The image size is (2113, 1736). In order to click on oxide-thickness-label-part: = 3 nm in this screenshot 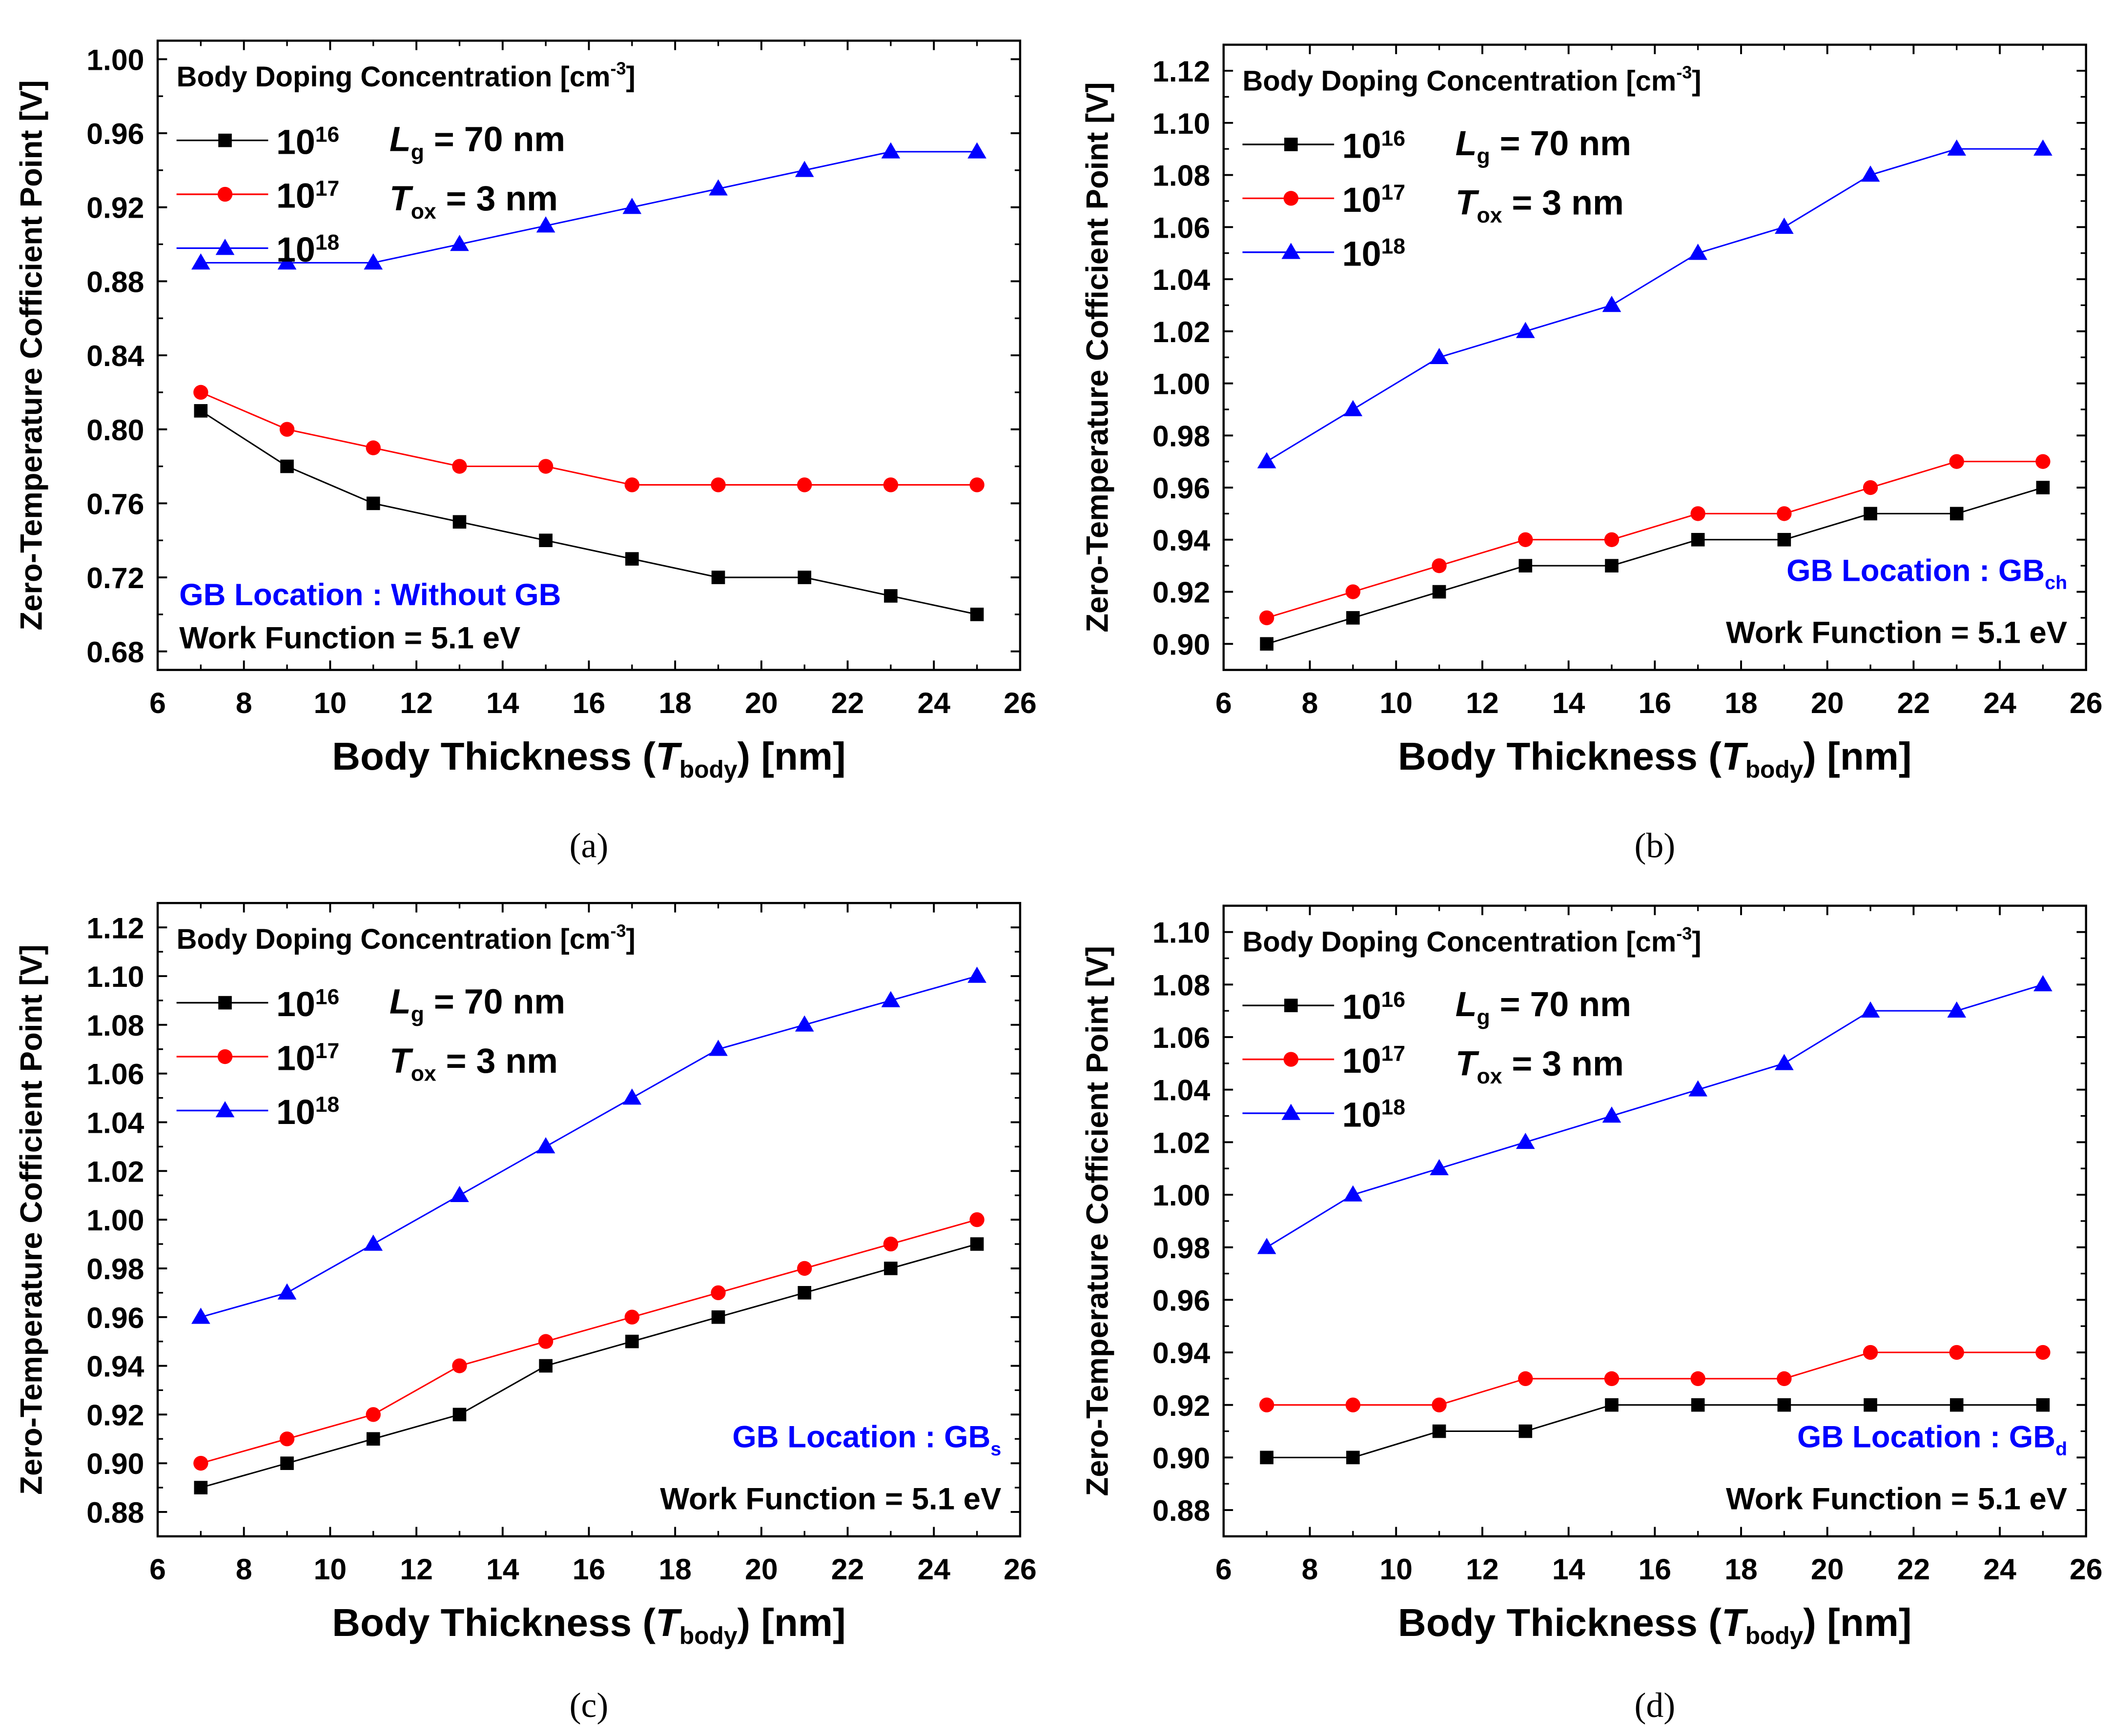, I will do `click(1562, 1063)`.